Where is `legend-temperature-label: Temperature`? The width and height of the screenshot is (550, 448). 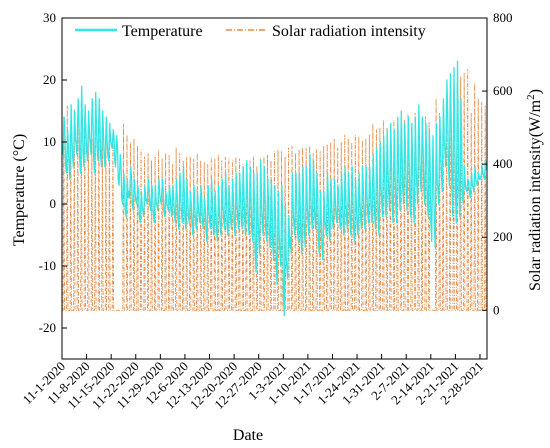
legend-temperature-label: Temperature is located at coordinates (162, 31).